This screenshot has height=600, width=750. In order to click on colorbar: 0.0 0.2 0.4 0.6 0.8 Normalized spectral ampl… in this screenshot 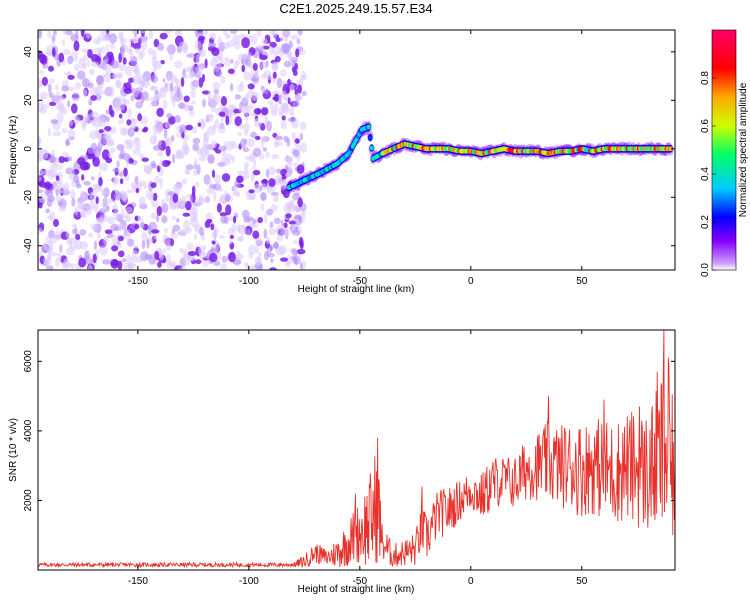, I will do `click(724, 153)`.